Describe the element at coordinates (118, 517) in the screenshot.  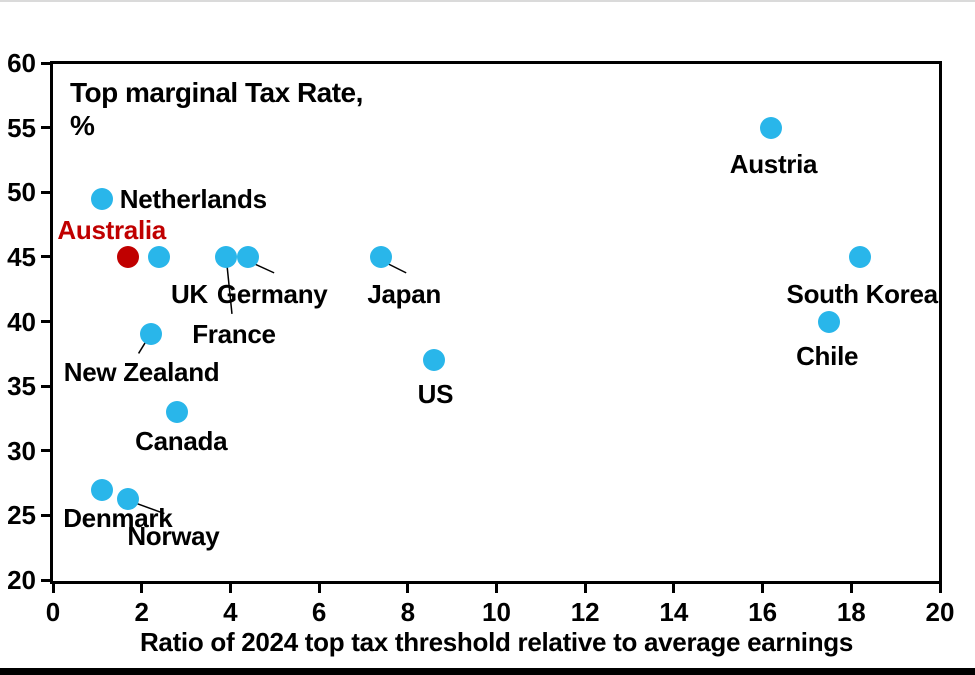
I see `point-label-denmark: Denmark` at that location.